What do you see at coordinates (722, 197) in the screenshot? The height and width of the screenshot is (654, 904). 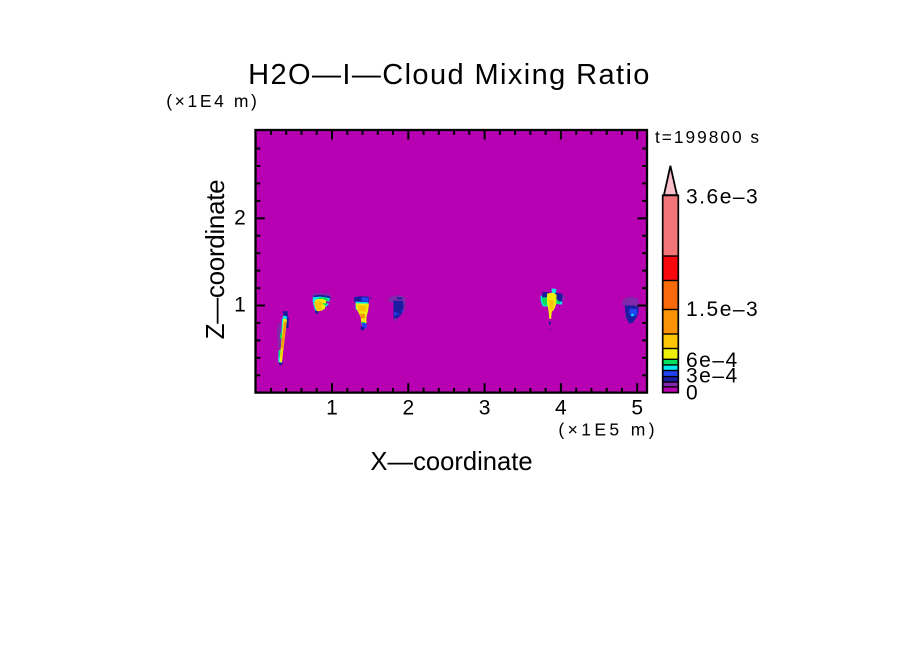 I see `svg-text: 3.6e–3` at bounding box center [722, 197].